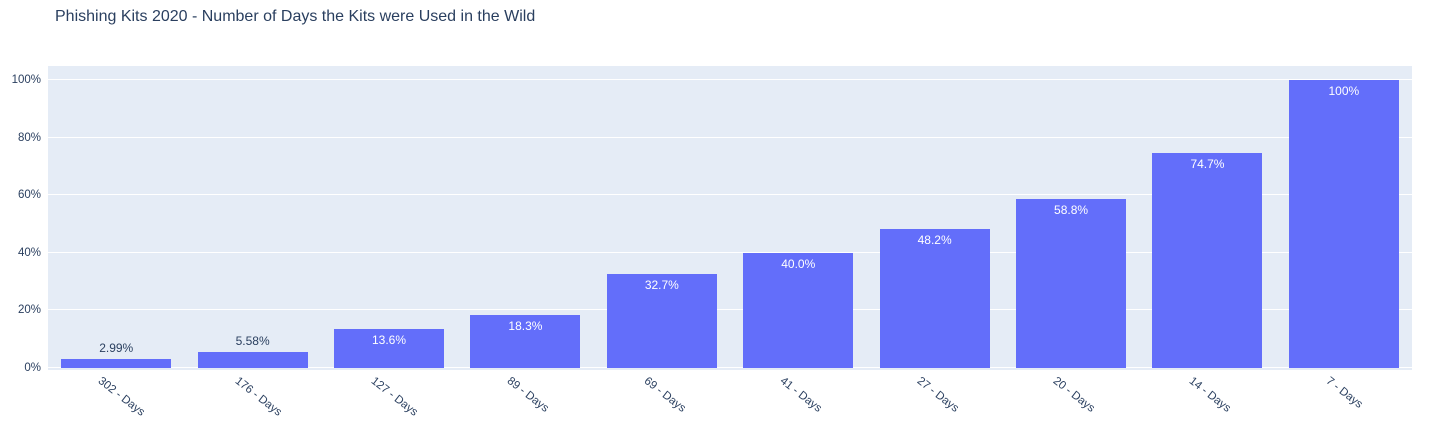 The image size is (1440, 433). I want to click on bar-value-label: 2.99%, so click(116, 348).